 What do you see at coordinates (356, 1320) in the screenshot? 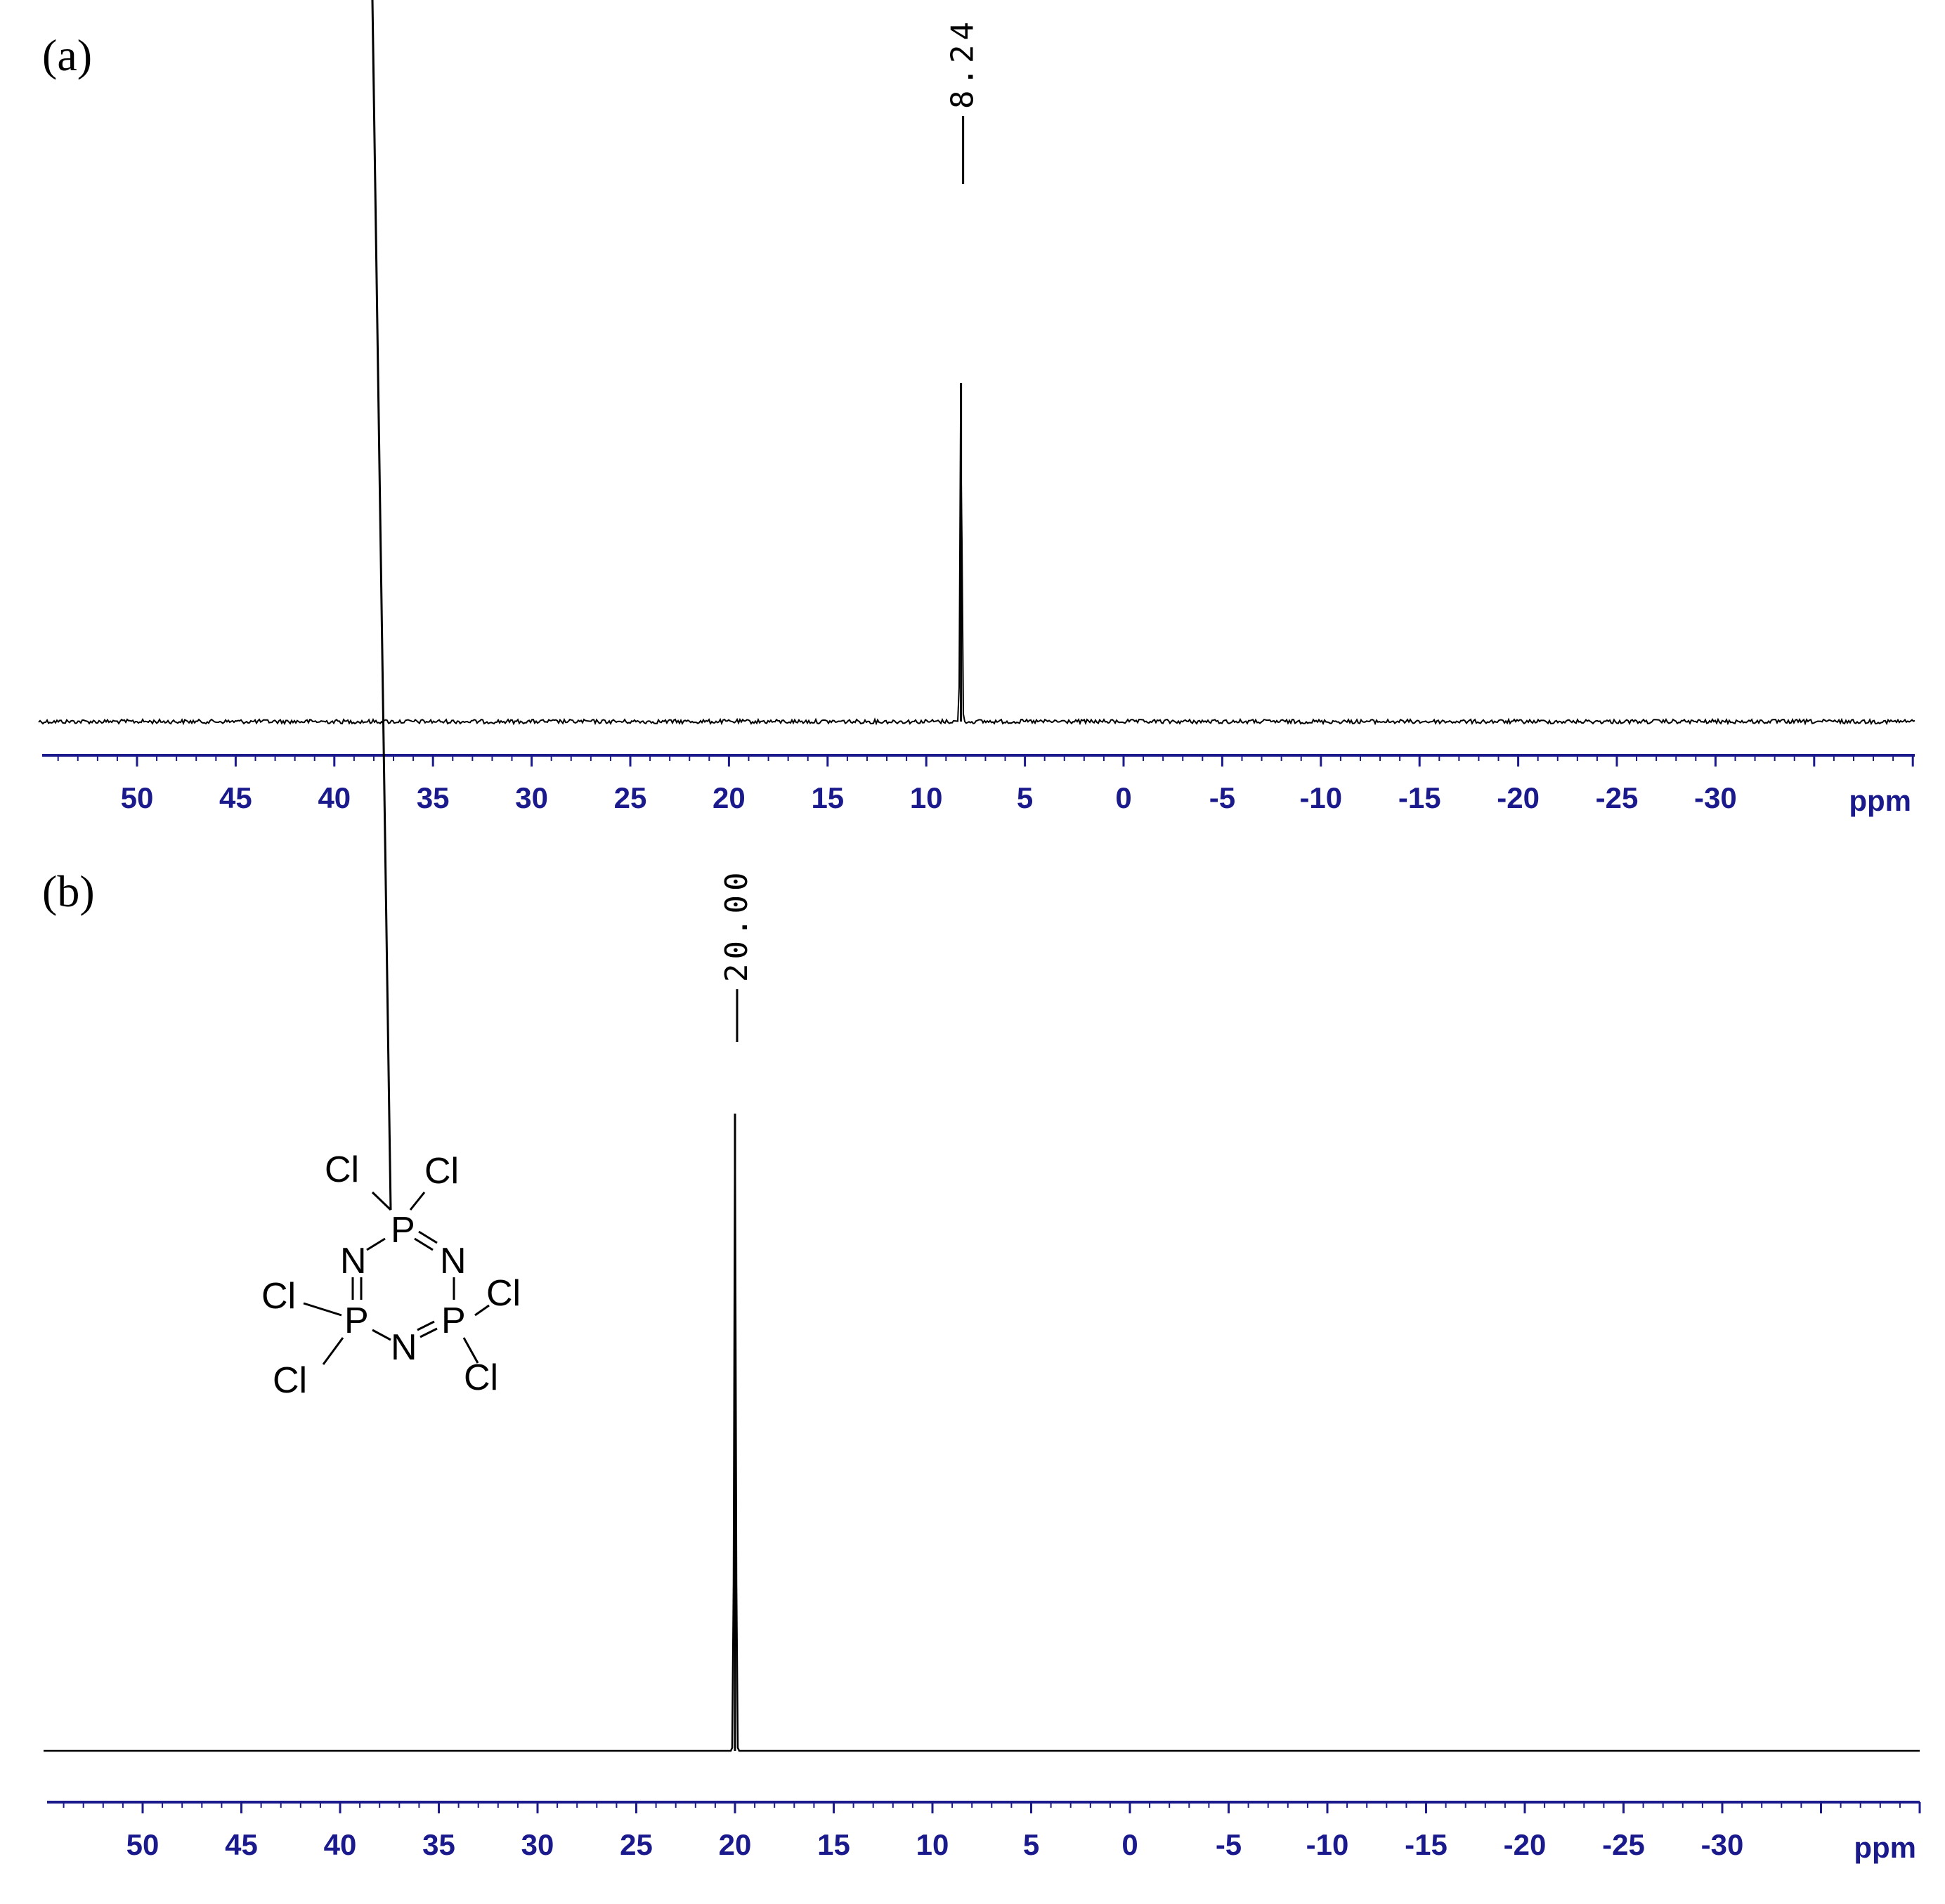
I see `atom-p-2: P` at bounding box center [356, 1320].